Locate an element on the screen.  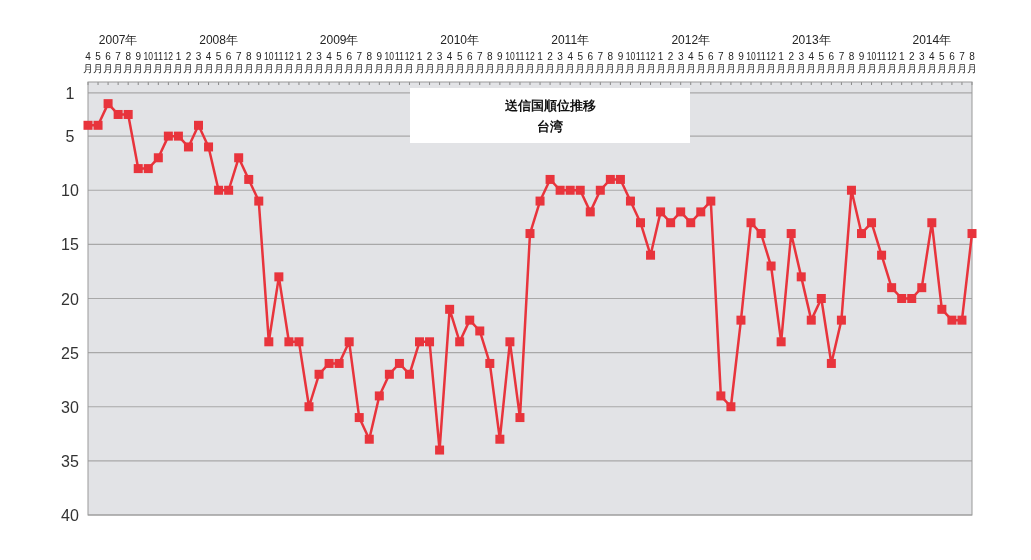
x2-tick-label: 2010年 is located at coordinates (460, 40).